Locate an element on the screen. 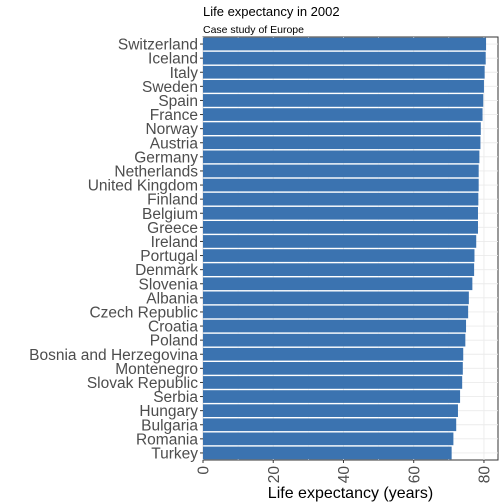 Image resolution: width=504 pixels, height=504 pixels. bar-croatia is located at coordinates (335, 326).